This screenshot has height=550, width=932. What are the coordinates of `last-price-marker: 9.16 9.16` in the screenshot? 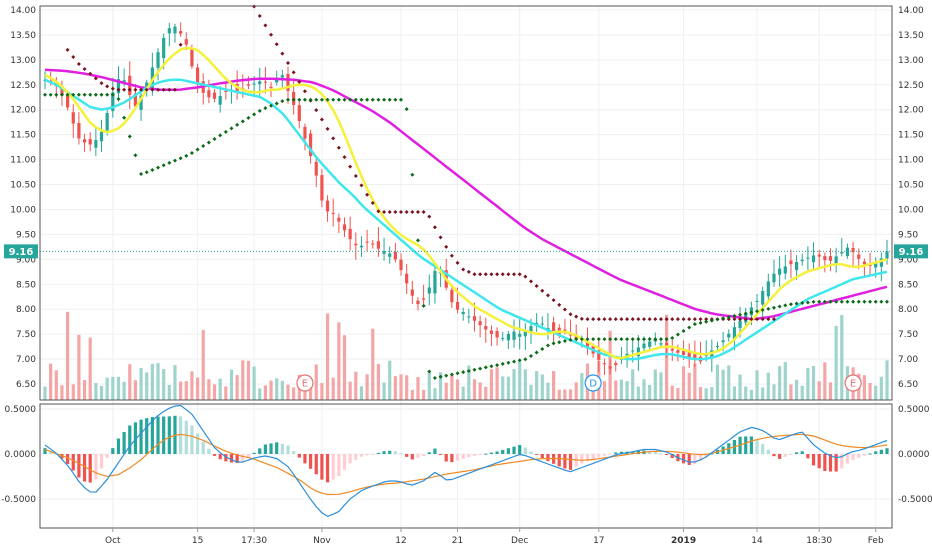 It's located at (466, 251).